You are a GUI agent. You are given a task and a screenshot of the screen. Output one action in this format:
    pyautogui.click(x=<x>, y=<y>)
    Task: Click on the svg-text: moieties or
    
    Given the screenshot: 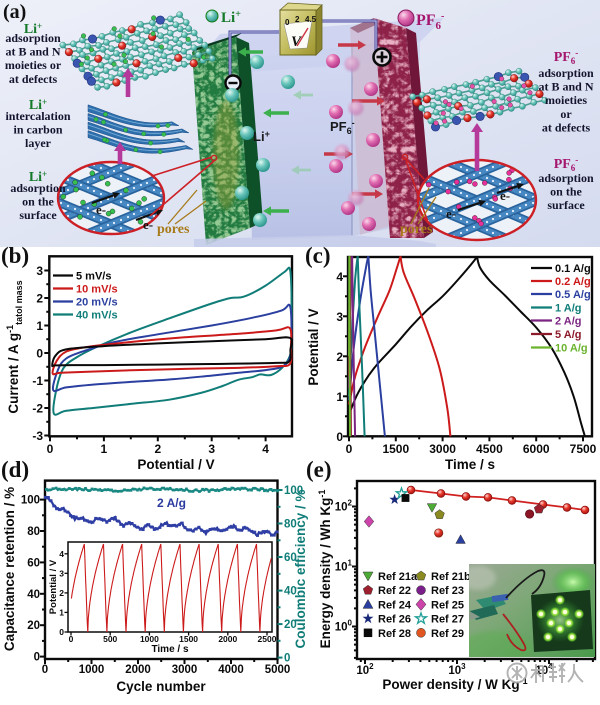 What is the action you would take?
    pyautogui.click(x=33, y=65)
    